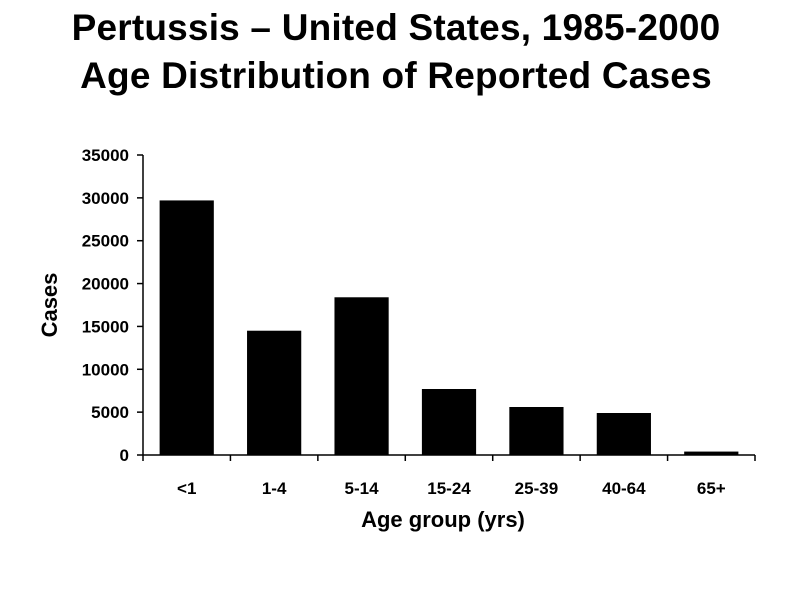 This screenshot has width=792, height=612. What do you see at coordinates (105, 369) in the screenshot?
I see `y-tick-label: 10000` at bounding box center [105, 369].